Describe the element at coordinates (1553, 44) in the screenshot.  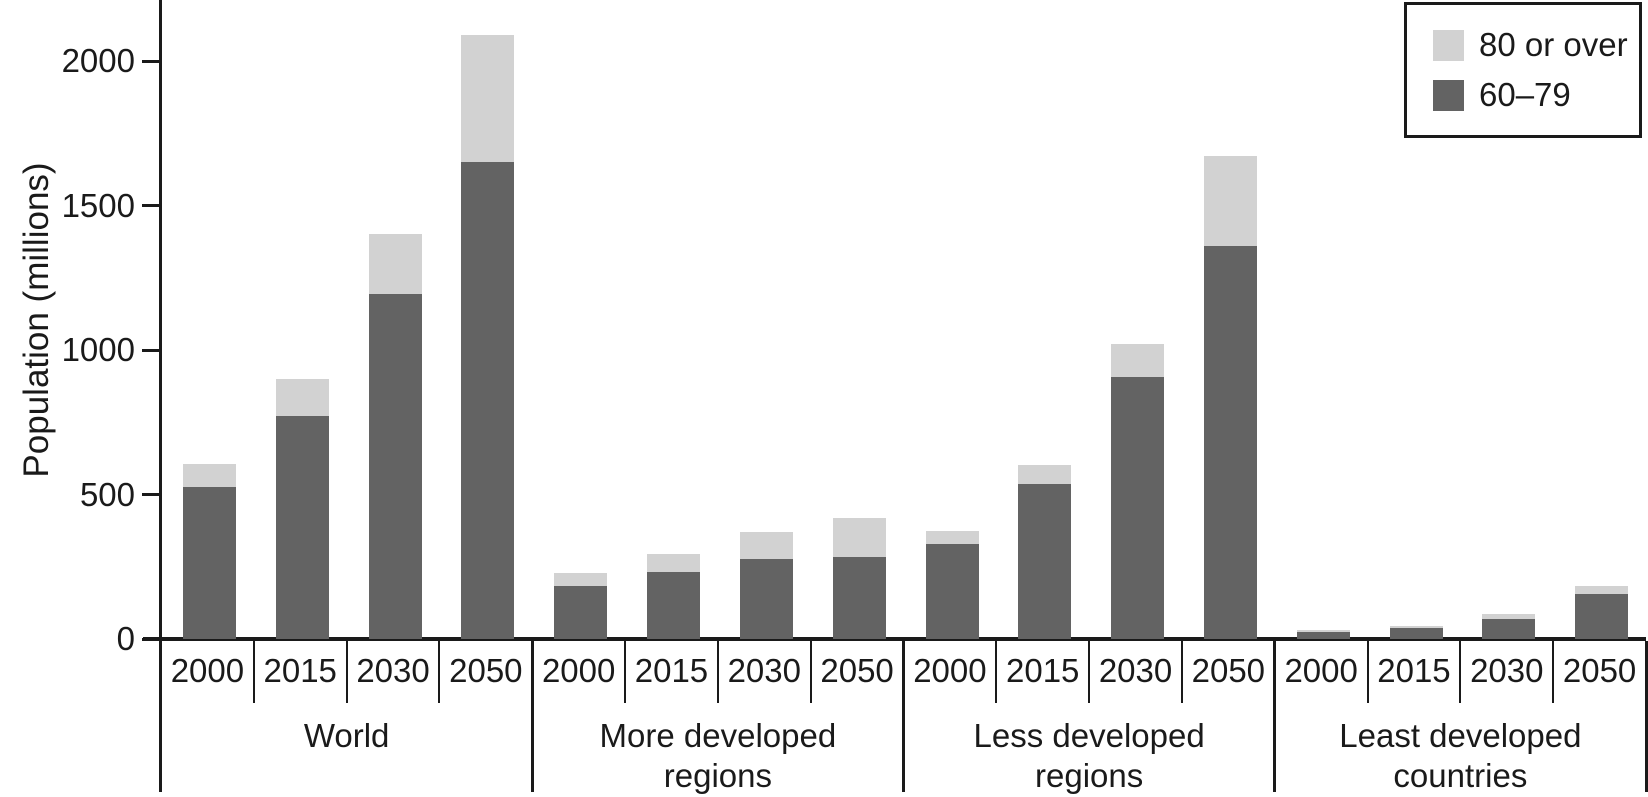
I see `legend-label-80-or-over: 80 or over` at that location.